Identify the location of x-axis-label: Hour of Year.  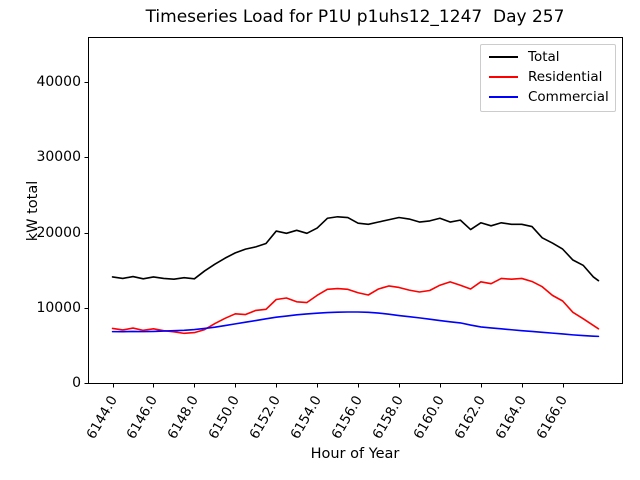
(355, 454).